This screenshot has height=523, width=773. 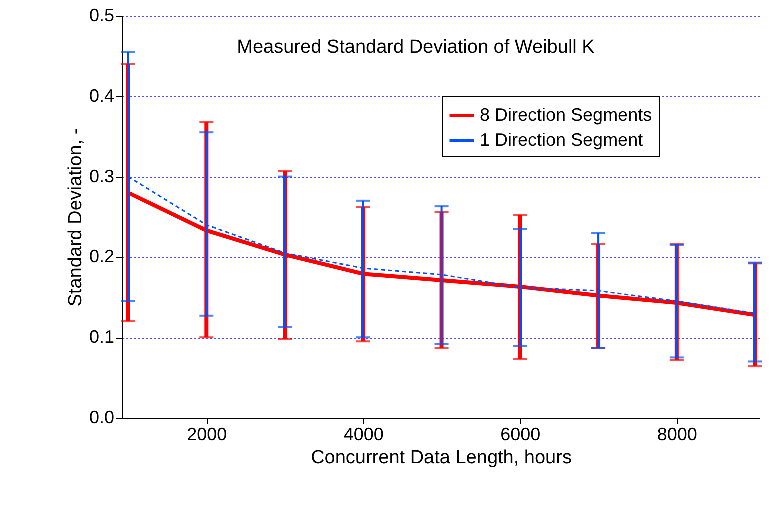 What do you see at coordinates (101, 418) in the screenshot?
I see `y-tick-label: 0.0` at bounding box center [101, 418].